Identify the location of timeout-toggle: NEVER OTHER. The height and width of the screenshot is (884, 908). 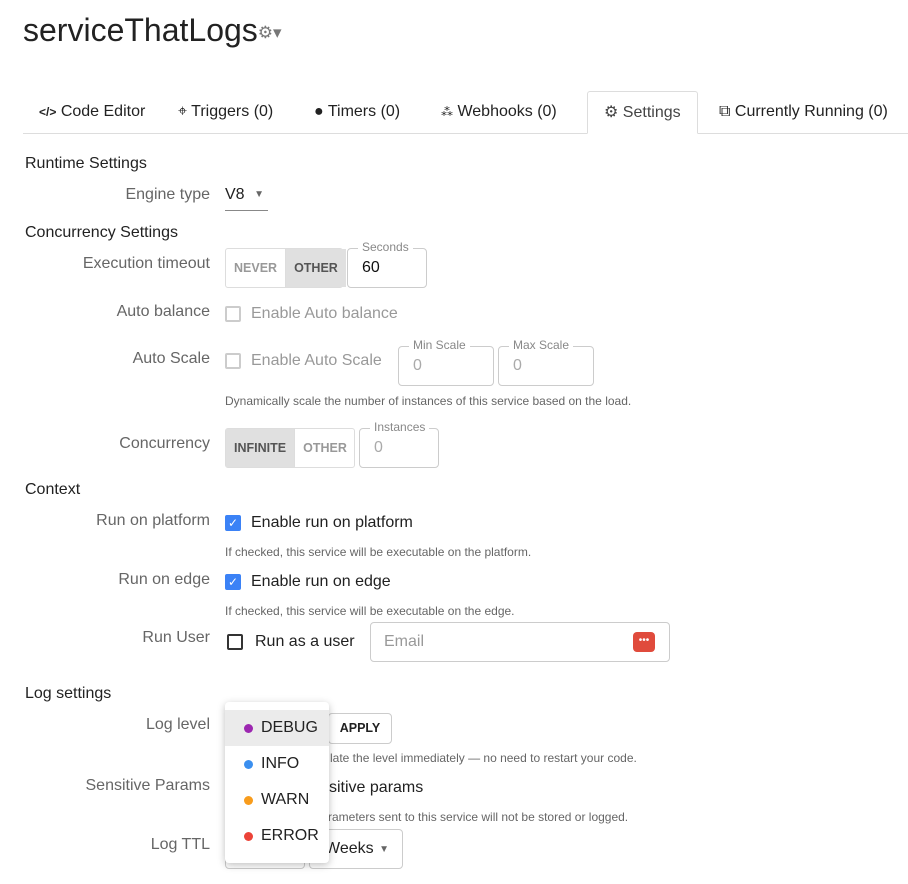
(285, 268).